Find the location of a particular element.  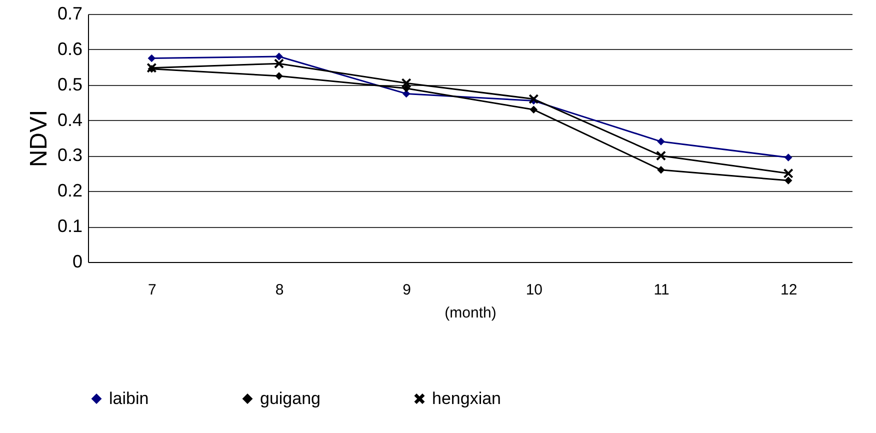

x-tick-label: 11 is located at coordinates (662, 290).